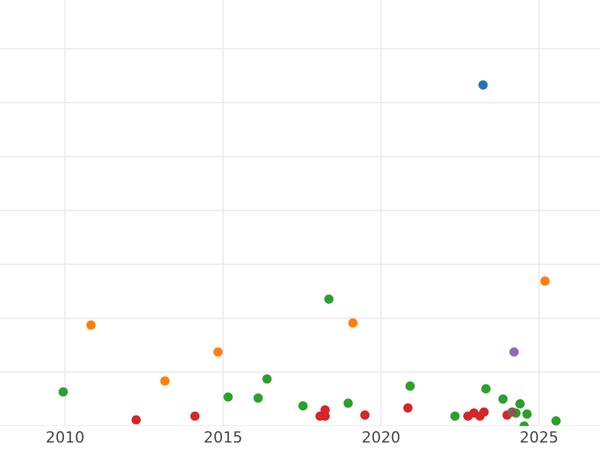  What do you see at coordinates (223, 437) in the screenshot?
I see `x-tick-label: 2015` at bounding box center [223, 437].